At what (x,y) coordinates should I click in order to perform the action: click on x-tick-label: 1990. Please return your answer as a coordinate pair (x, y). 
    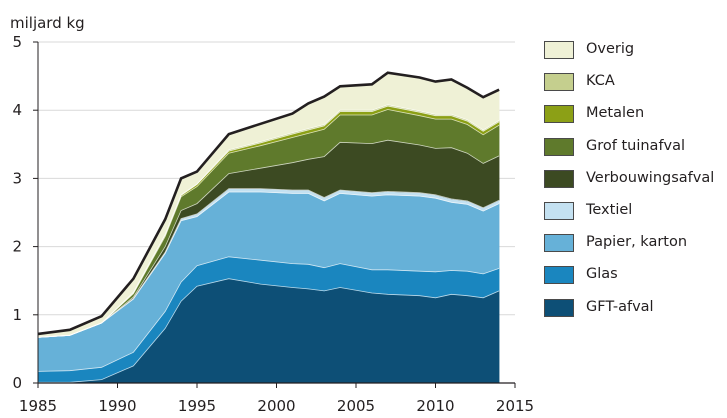
    Looking at the image, I should click on (117, 406).